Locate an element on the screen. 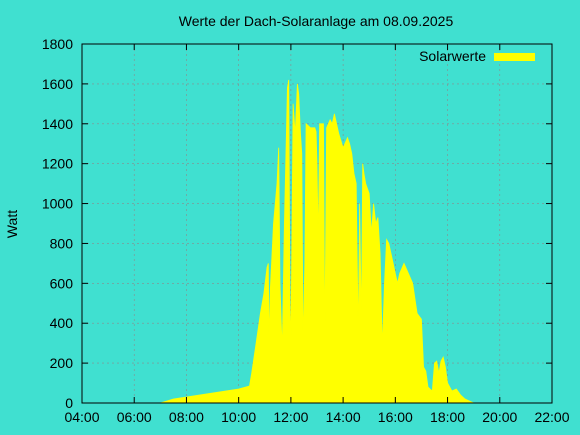  y-tick-label: 400 is located at coordinates (62, 323).